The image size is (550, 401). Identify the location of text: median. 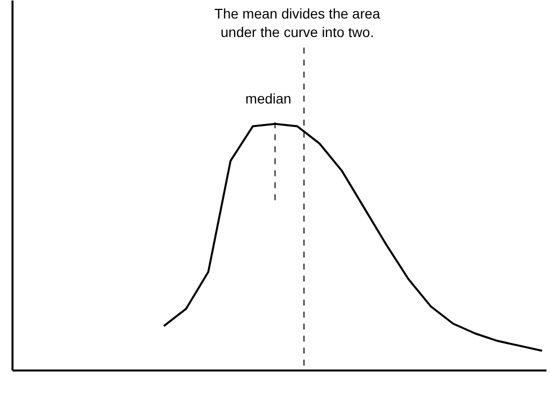
(268, 98).